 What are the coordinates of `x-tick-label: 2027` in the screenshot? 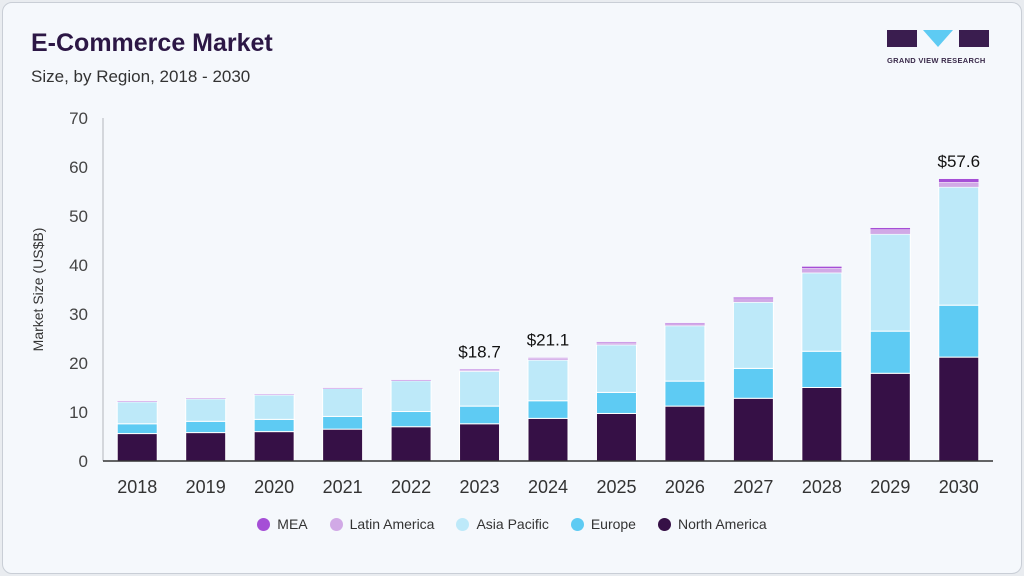 It's located at (753, 487).